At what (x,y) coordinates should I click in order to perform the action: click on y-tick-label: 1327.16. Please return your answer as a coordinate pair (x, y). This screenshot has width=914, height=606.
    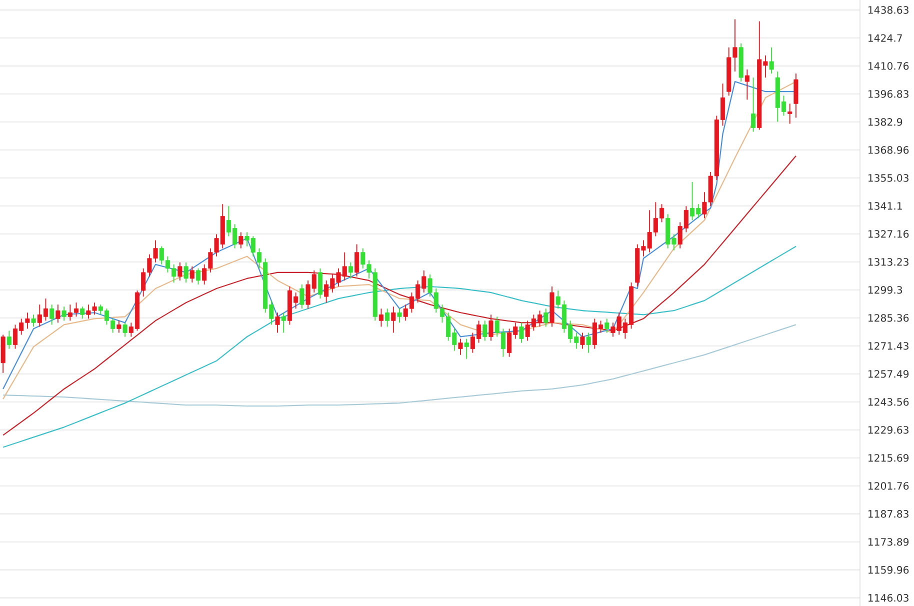
    Looking at the image, I should click on (888, 234).